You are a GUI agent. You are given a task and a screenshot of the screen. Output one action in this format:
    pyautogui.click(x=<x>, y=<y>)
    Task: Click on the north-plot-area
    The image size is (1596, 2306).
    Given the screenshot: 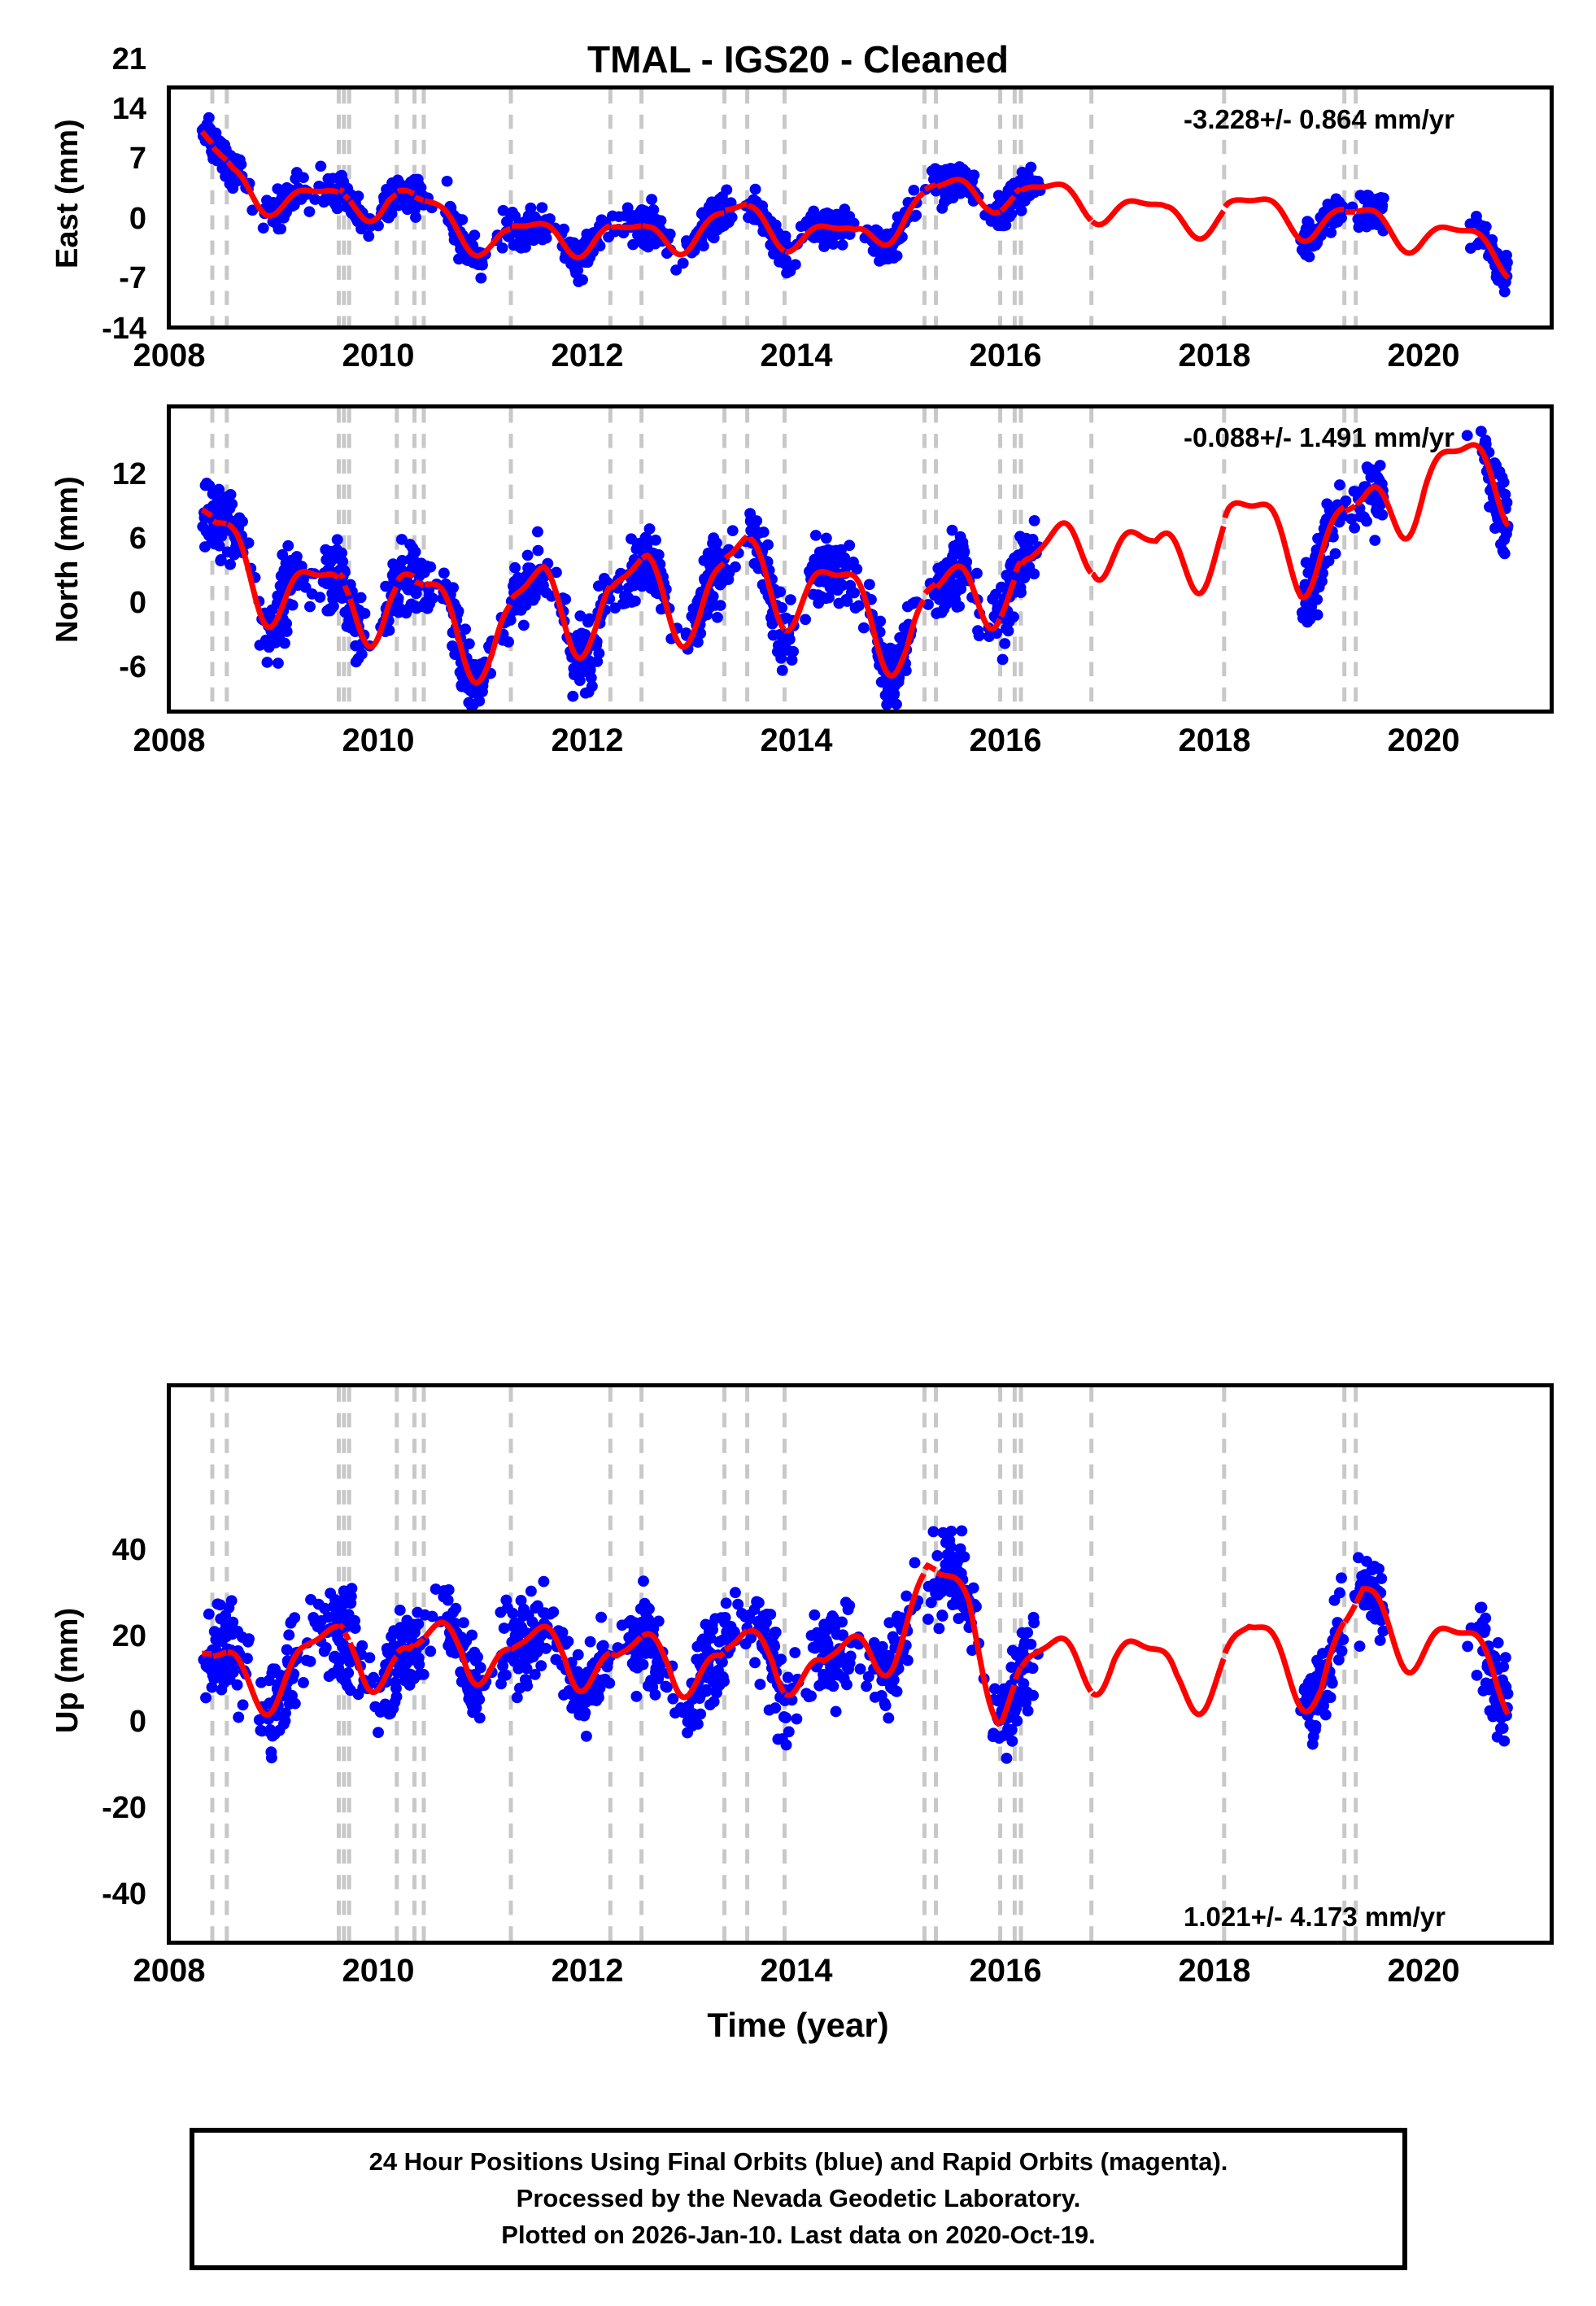 What is the action you would take?
    pyautogui.click(x=855, y=559)
    